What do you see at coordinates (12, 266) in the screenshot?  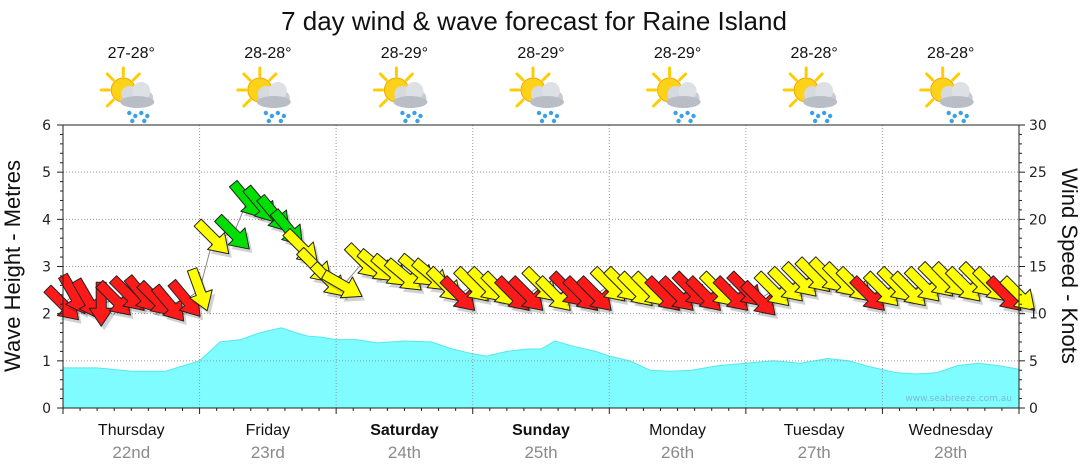 I see `left-axis-label: Wave Height - Metres` at bounding box center [12, 266].